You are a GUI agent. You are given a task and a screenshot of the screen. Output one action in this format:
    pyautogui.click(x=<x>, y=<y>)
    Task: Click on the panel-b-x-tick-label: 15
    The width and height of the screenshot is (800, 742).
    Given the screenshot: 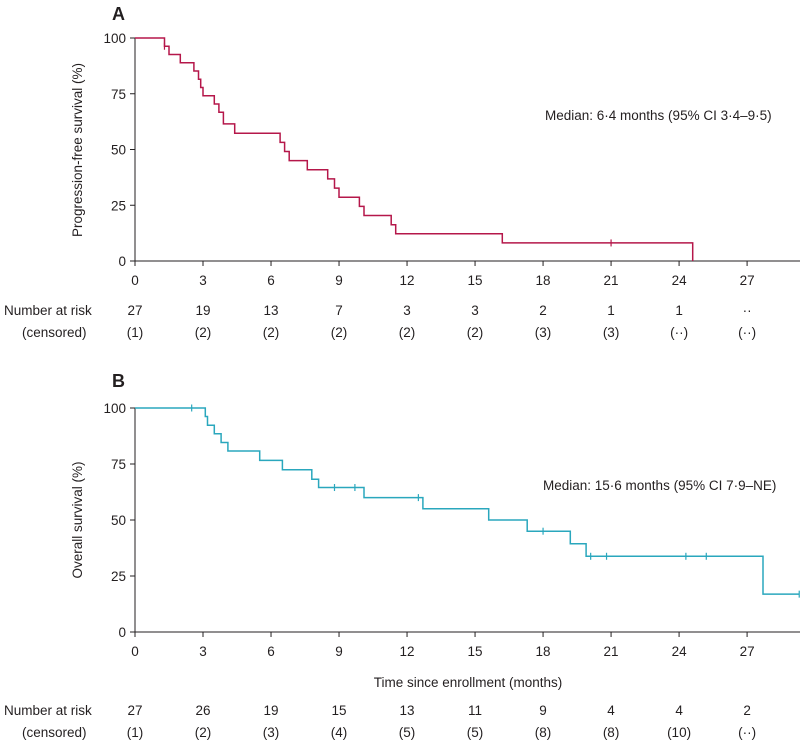 What is the action you would take?
    pyautogui.click(x=475, y=651)
    